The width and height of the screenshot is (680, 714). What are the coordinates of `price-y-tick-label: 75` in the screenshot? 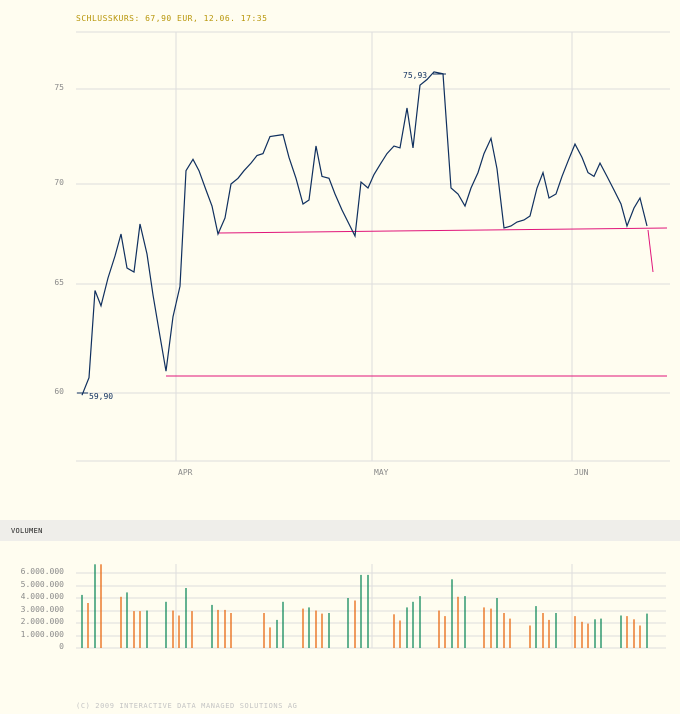 It's located at (59, 87).